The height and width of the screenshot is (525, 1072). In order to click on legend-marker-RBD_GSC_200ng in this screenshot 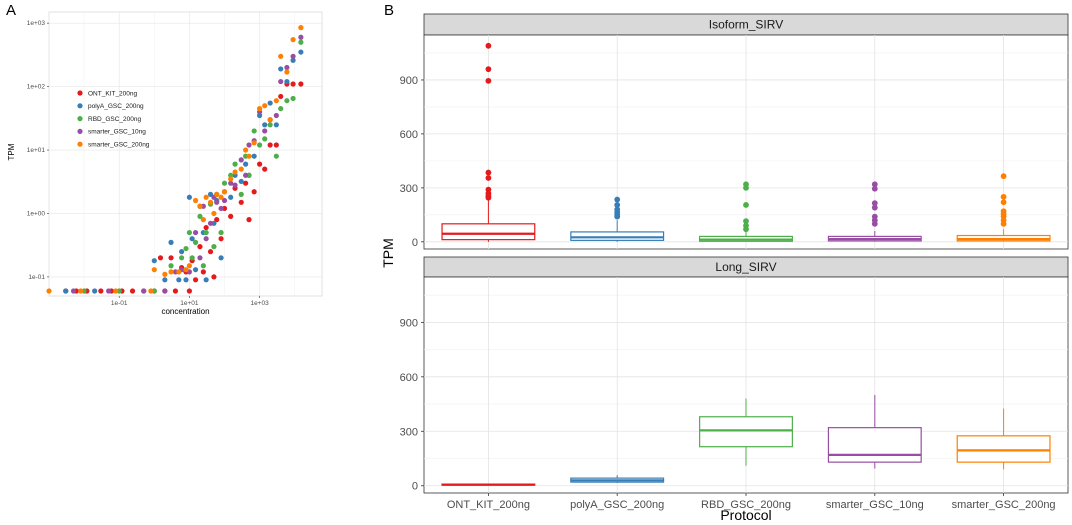, I will do `click(80, 119)`.